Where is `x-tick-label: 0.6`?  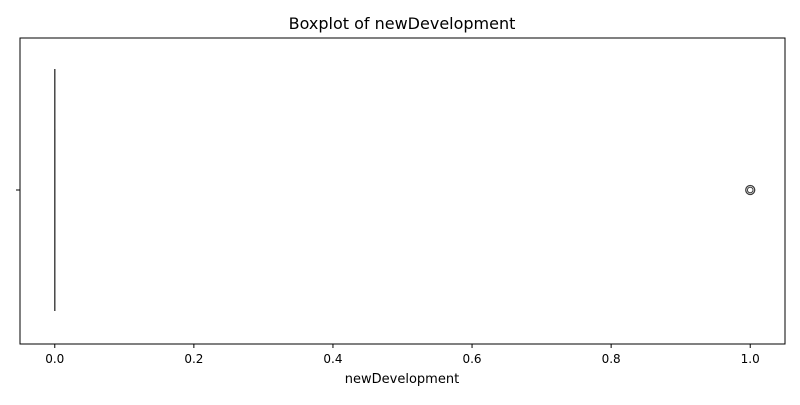
x-tick-label: 0.6 is located at coordinates (471, 359).